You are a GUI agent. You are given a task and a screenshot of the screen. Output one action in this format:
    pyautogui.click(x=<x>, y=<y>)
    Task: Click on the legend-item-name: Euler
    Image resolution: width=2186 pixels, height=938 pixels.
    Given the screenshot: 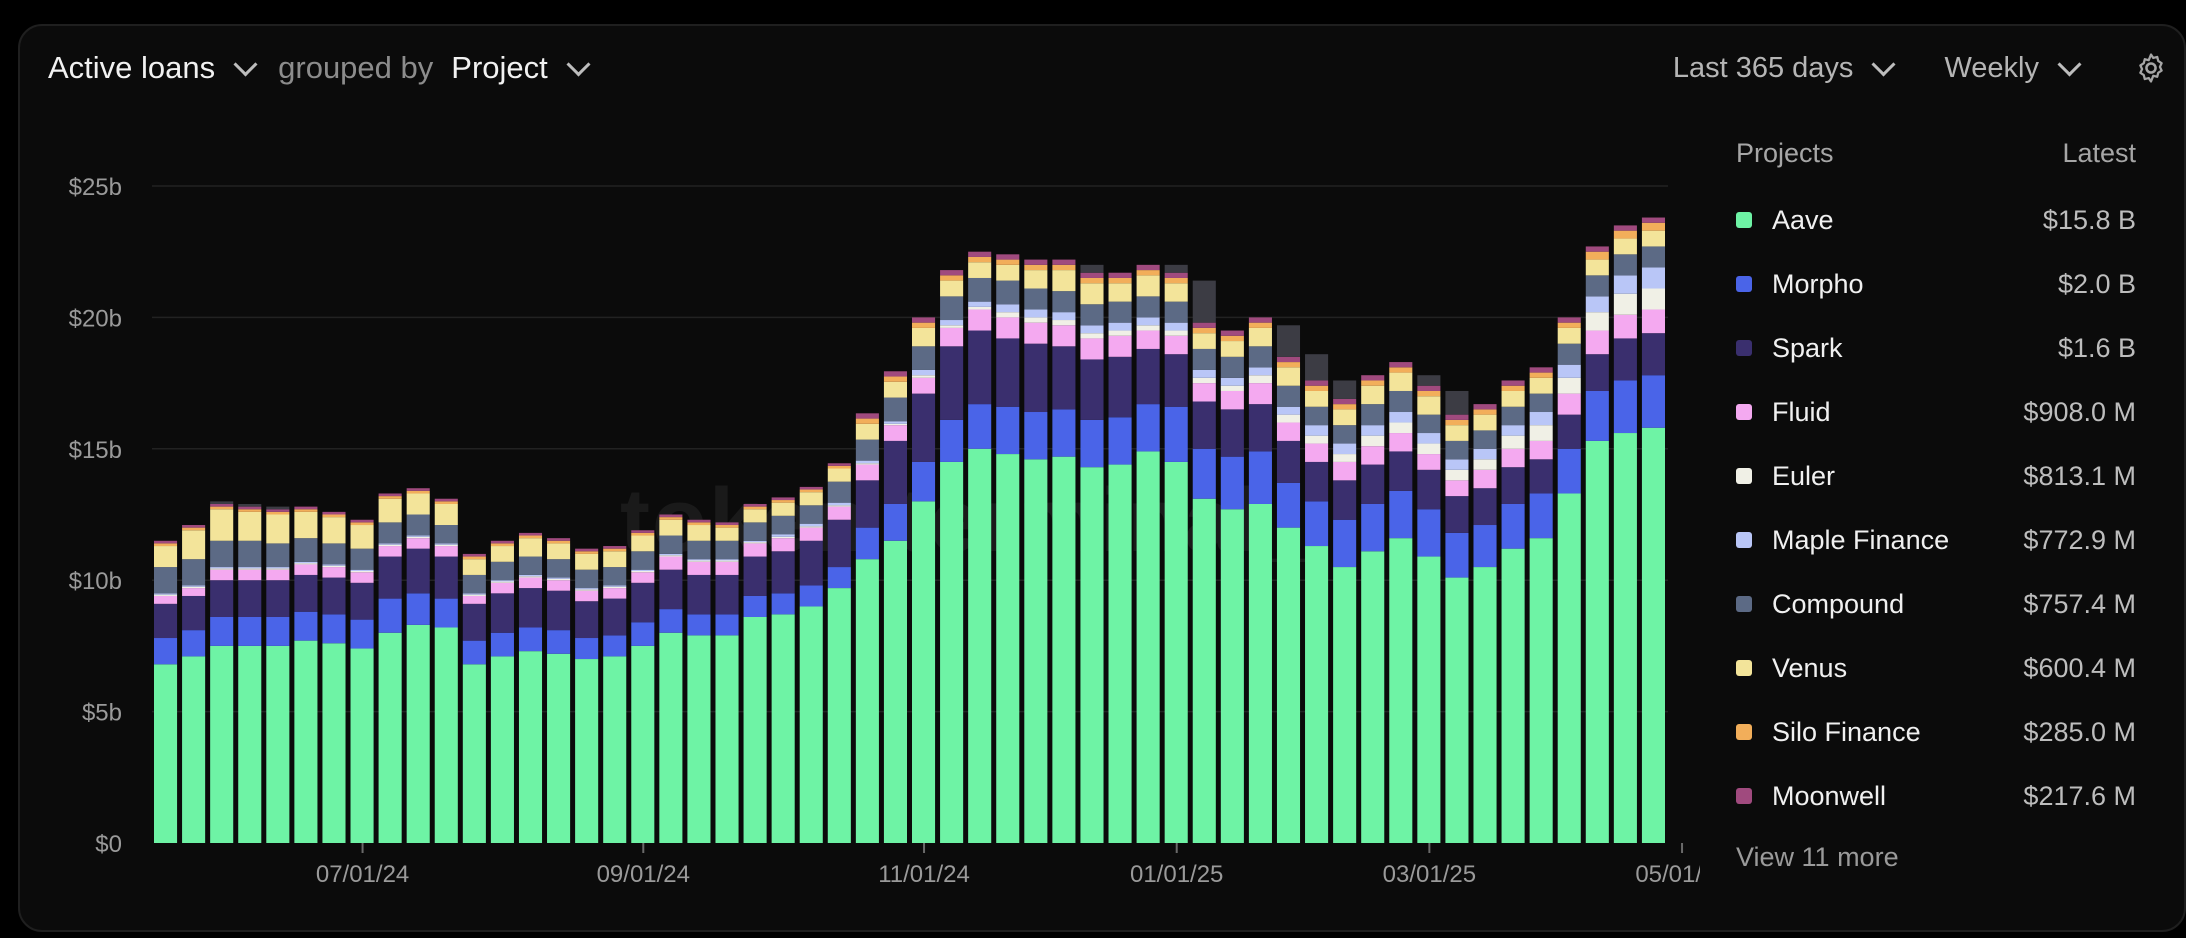 What is the action you would take?
    pyautogui.click(x=1804, y=475)
    